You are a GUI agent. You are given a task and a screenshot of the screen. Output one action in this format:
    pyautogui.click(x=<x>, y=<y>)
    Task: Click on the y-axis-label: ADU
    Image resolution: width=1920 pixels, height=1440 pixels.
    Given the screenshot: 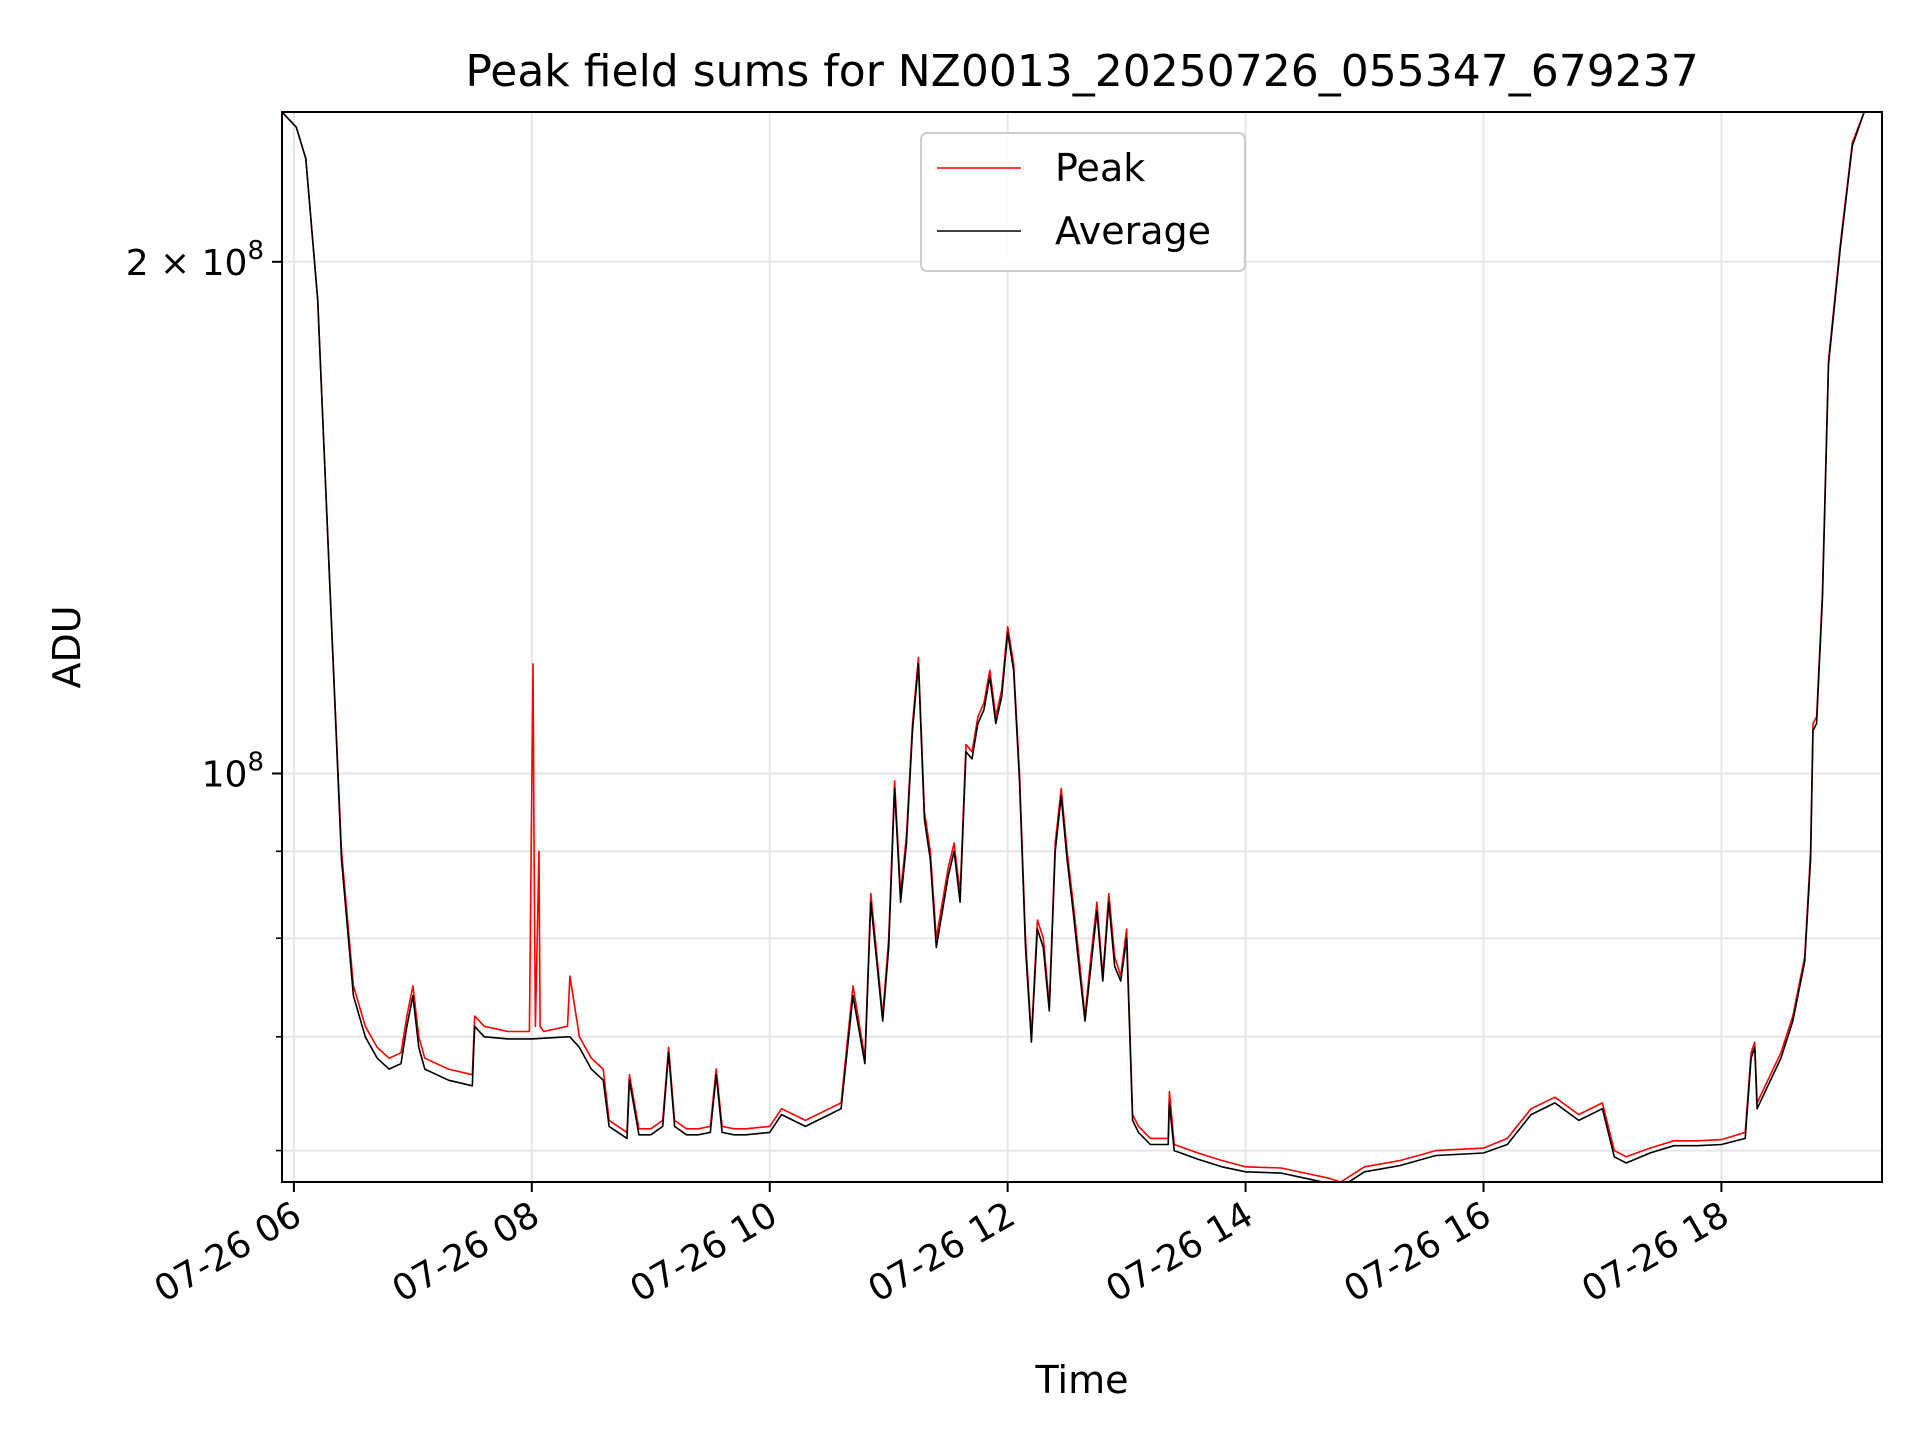 What is the action you would take?
    pyautogui.click(x=67, y=646)
    